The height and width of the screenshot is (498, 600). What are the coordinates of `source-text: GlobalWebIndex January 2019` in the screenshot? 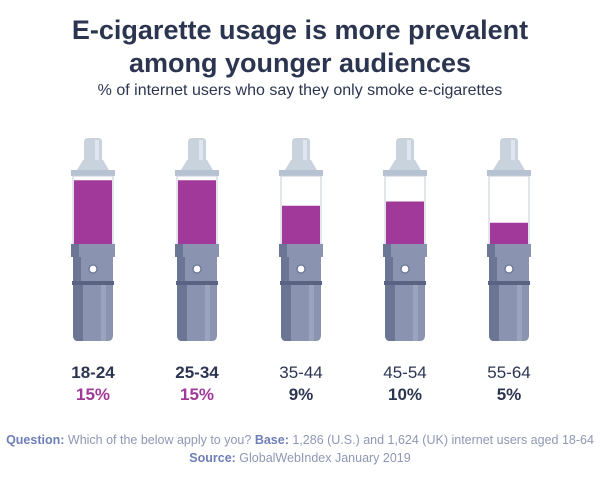 It's located at (325, 458).